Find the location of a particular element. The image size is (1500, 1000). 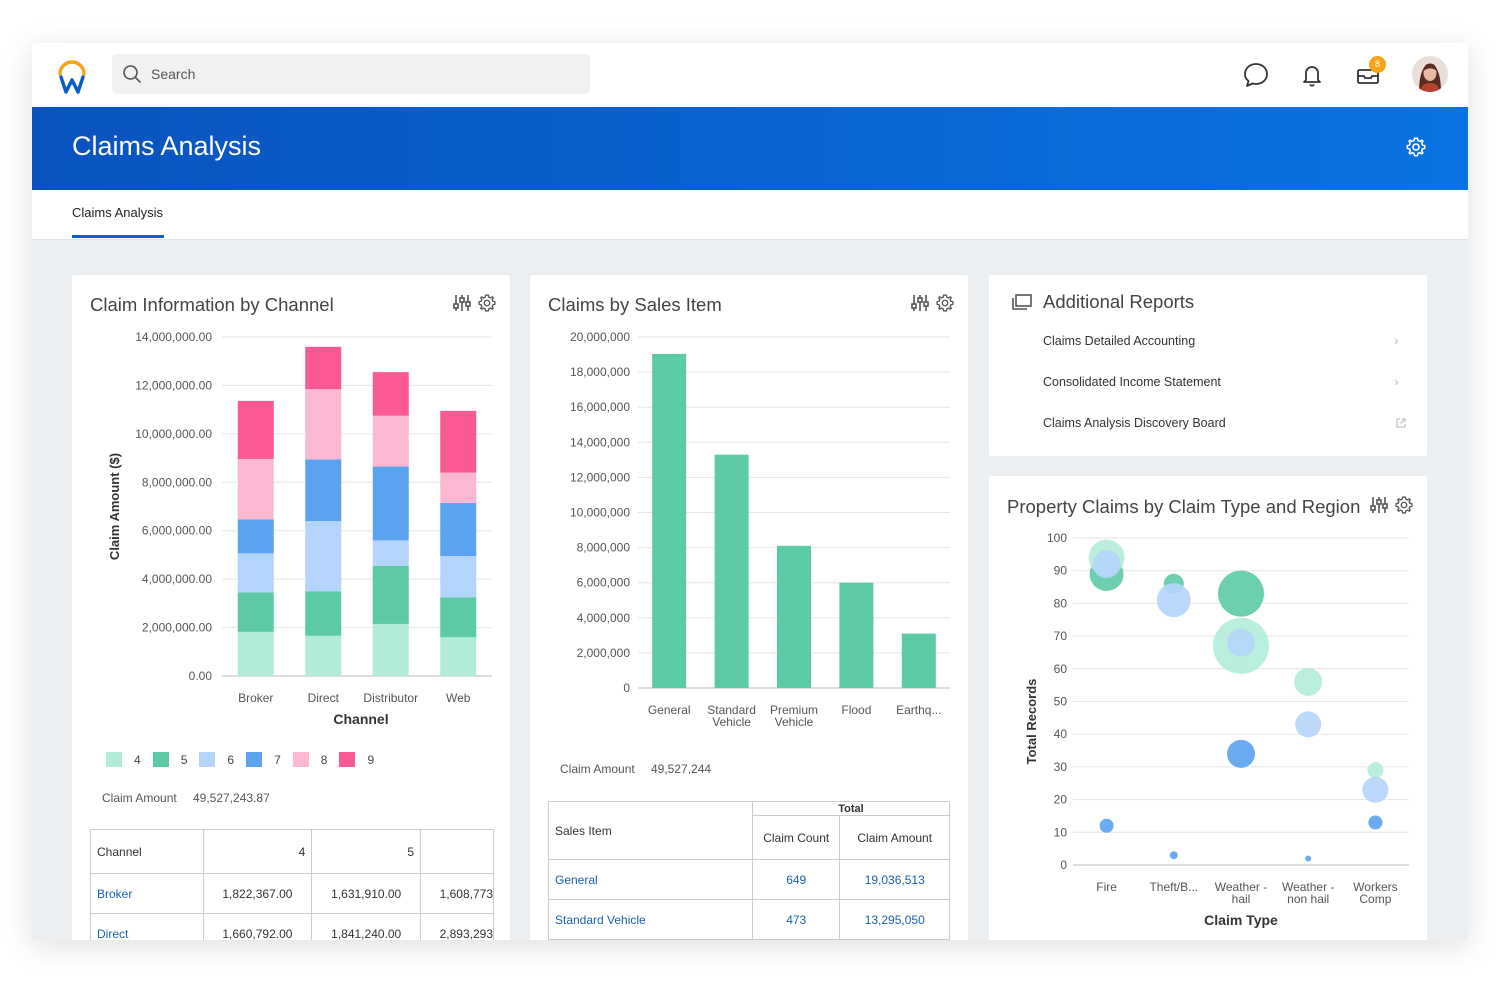

legend-item: 7 is located at coordinates (263, 759).